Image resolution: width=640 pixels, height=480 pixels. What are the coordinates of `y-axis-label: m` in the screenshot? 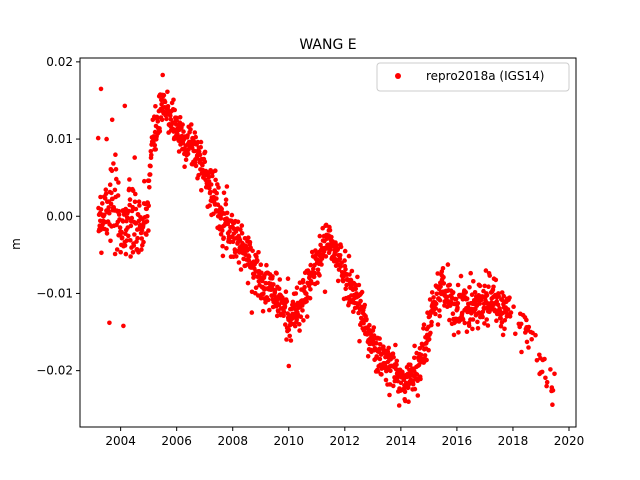 It's located at (16, 244).